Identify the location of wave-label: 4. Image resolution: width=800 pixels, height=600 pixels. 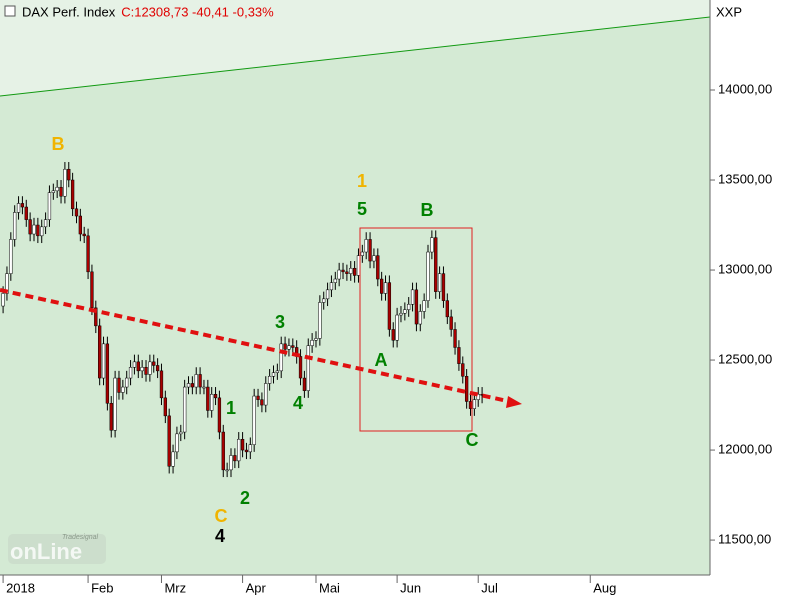
(298, 403).